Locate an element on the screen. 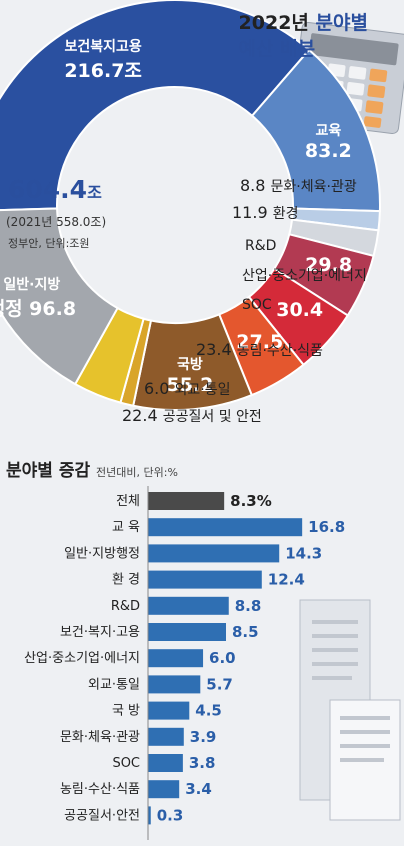 Image resolution: width=404 pixels, height=846 pixels. bar-category-label-10: SOC is located at coordinates (126, 763).